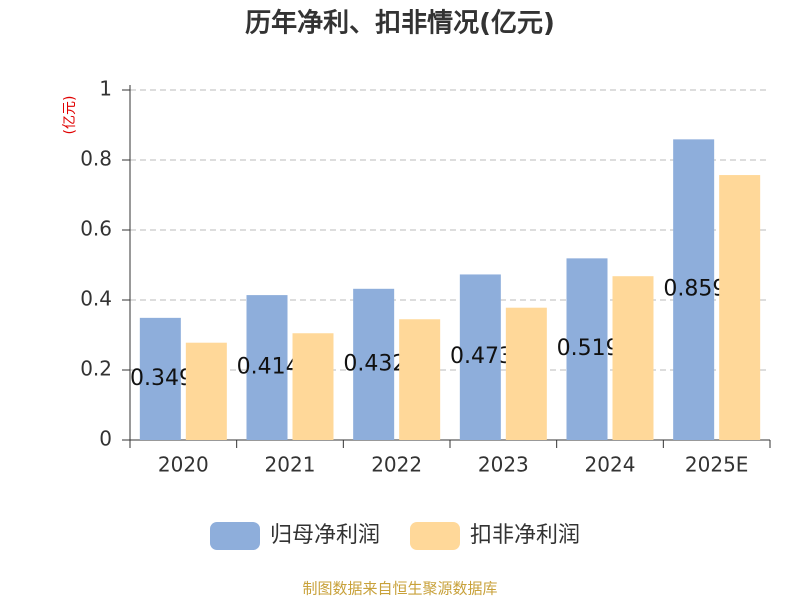  Describe the element at coordinates (70, 115) in the screenshot. I see `y-axis-label: (亿元)` at that location.